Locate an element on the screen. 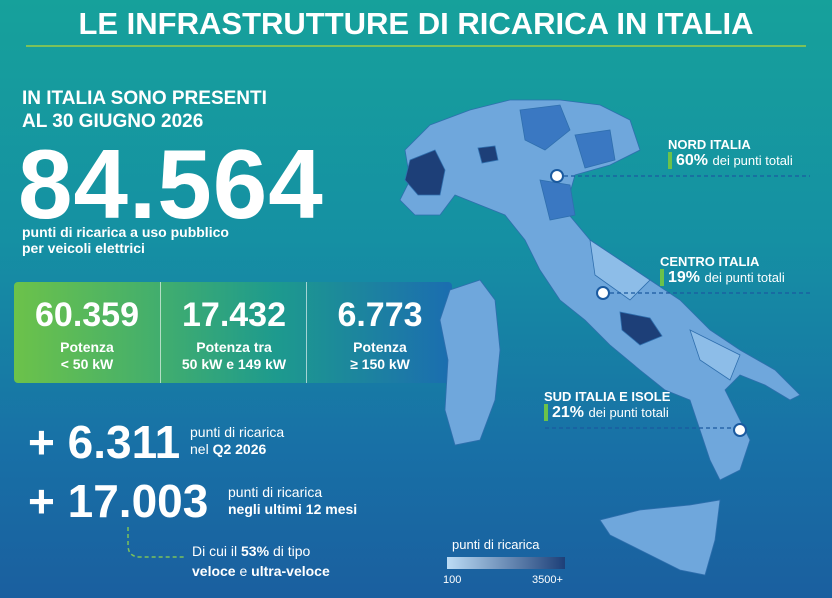 This screenshot has width=832, height=598. legend-title: punti di ricarica is located at coordinates (496, 544).